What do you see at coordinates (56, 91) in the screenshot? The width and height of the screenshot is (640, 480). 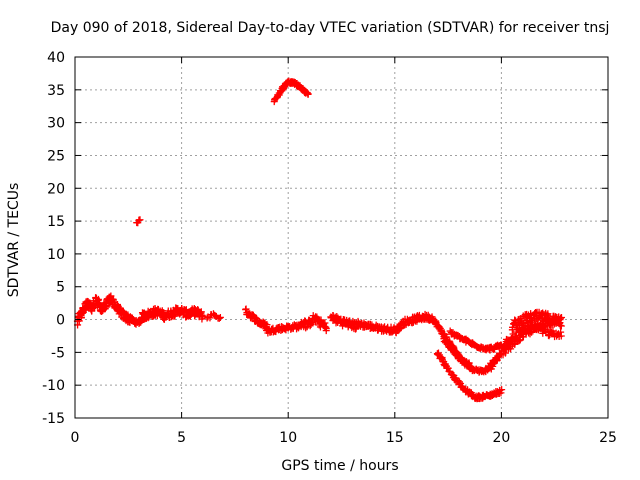 I see `y-tick-label: 35` at bounding box center [56, 91].